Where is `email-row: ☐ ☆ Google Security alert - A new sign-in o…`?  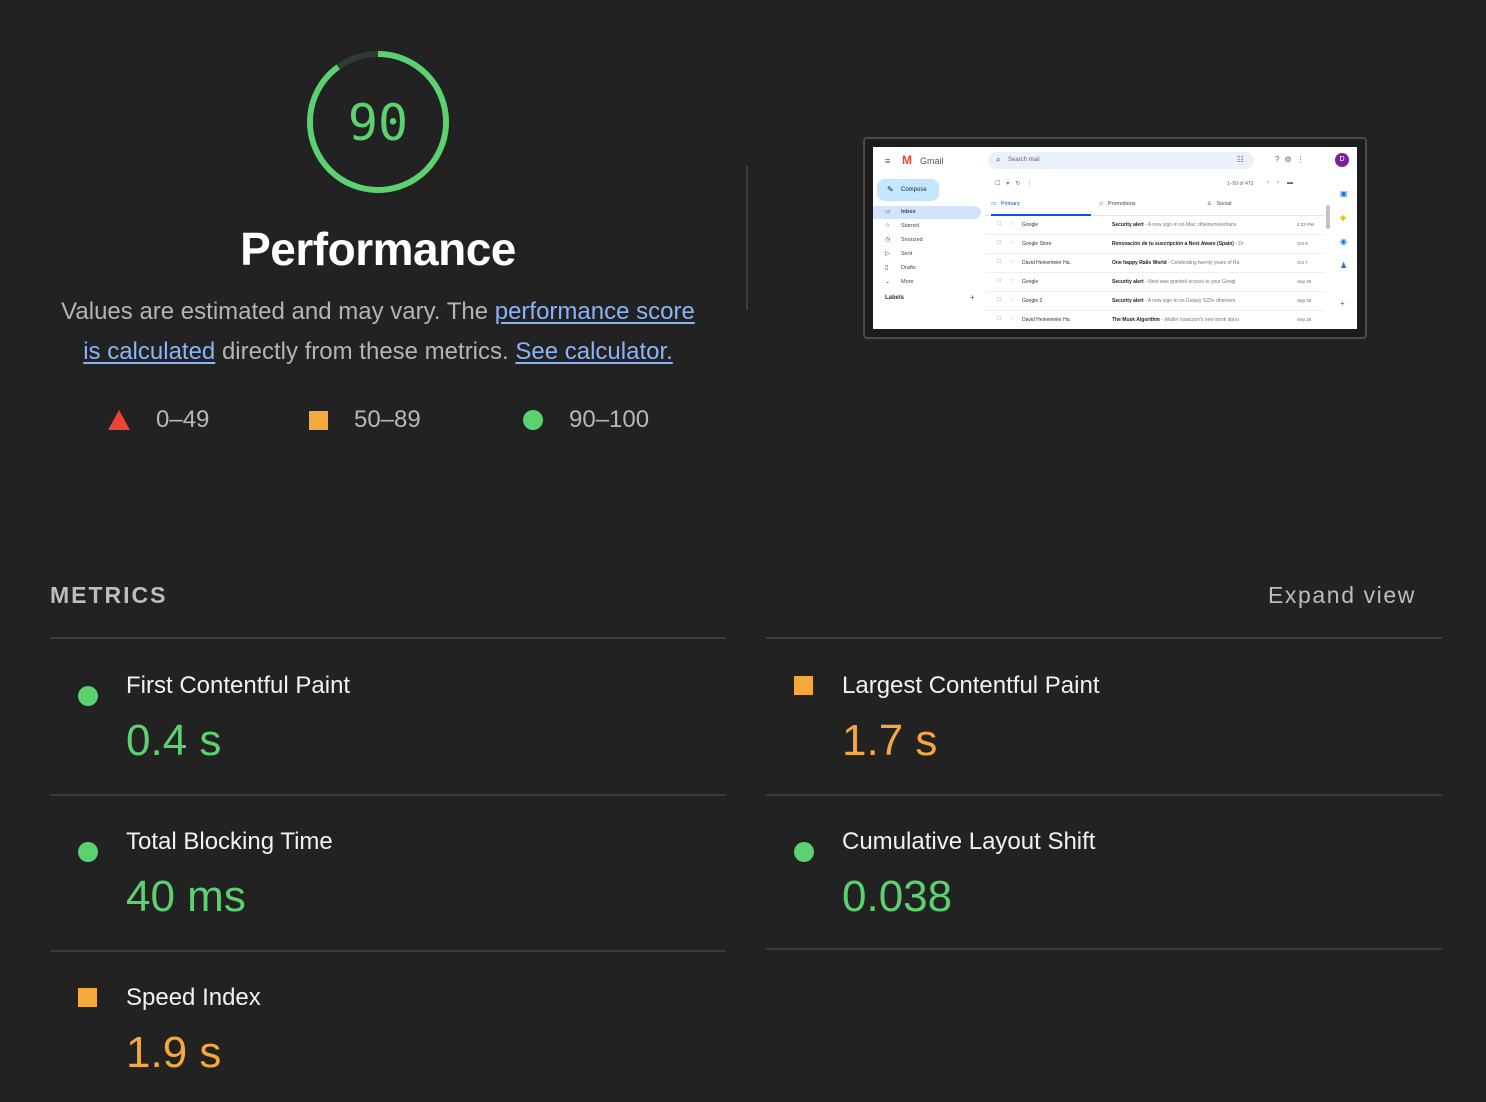
email-row: ☐ ☆ Google Security alert - A new sign-in o… is located at coordinates (1155, 225).